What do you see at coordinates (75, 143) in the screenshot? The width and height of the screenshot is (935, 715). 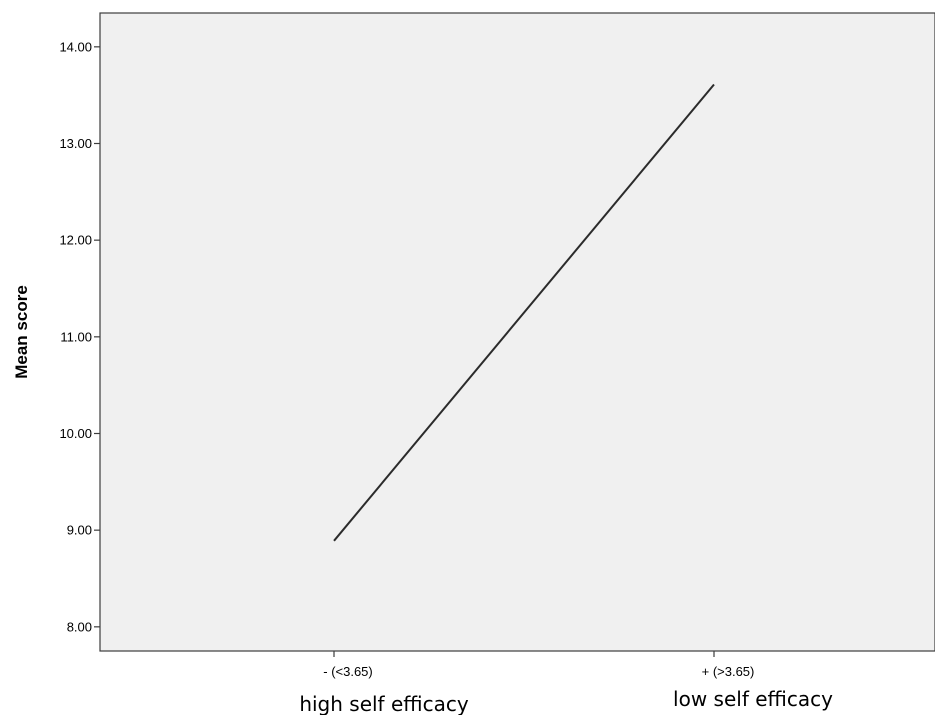 I see `y-tick-label: 13.00` at bounding box center [75, 143].